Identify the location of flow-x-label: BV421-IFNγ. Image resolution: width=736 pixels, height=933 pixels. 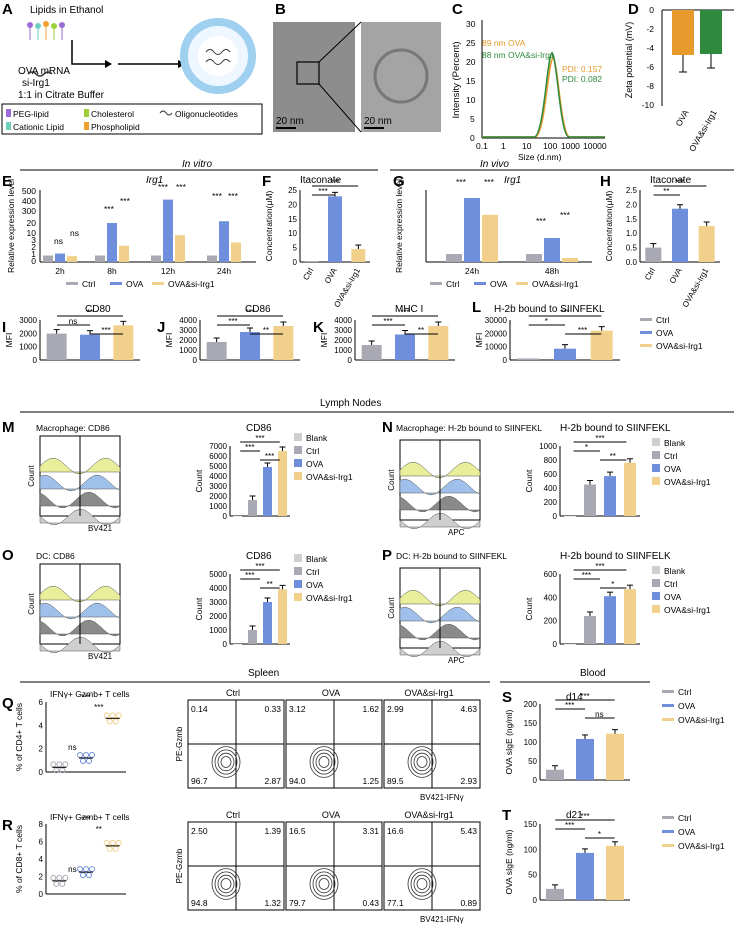
(442, 919).